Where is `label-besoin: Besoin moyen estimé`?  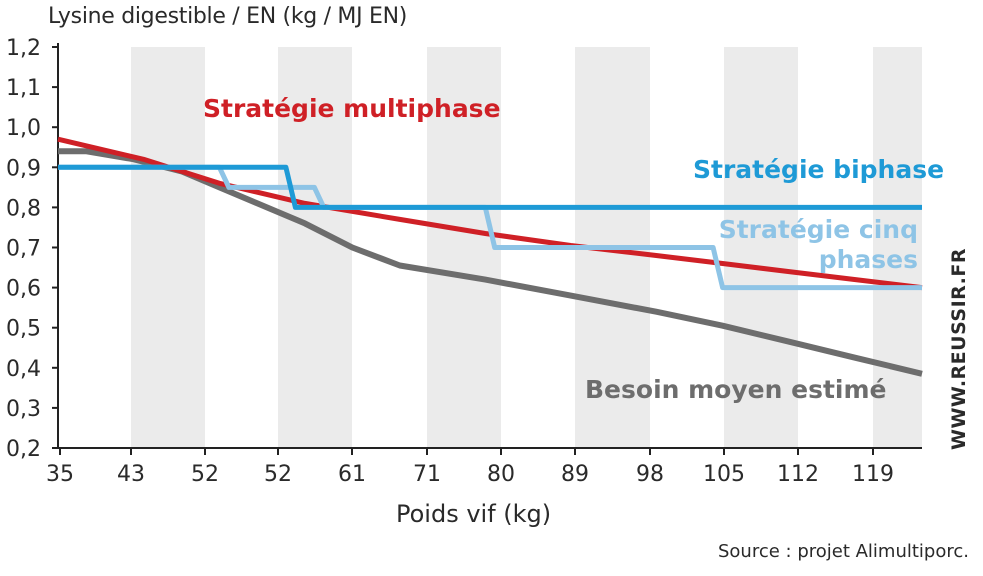
label-besoin: Besoin moyen estimé is located at coordinates (735, 389).